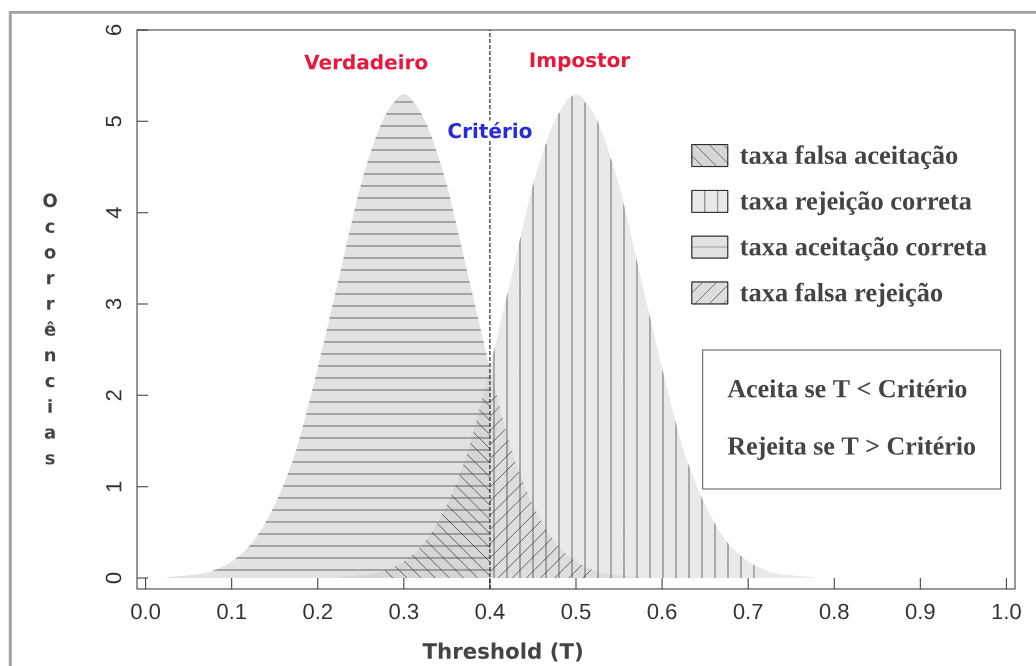 The image size is (1036, 666). What do you see at coordinates (317, 611) in the screenshot?
I see `x-tick-label: 0.2` at bounding box center [317, 611].